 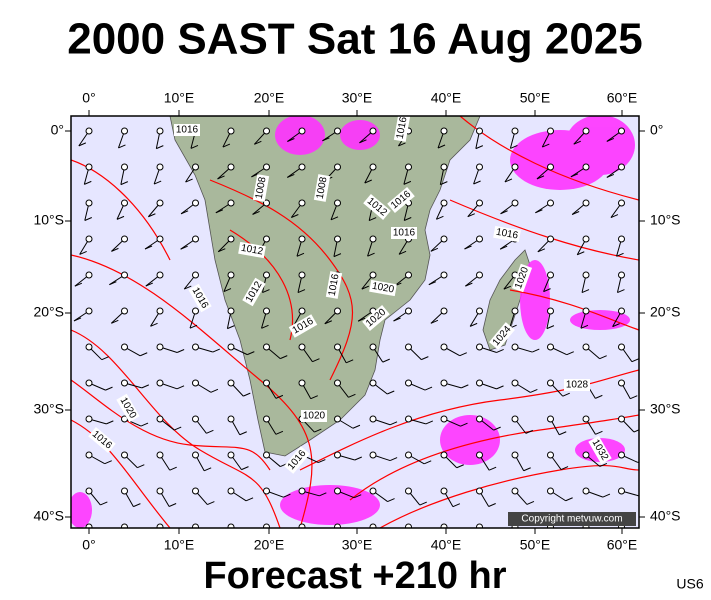 What do you see at coordinates (622, 545) in the screenshot?
I see `lon-label: 60°E` at bounding box center [622, 545].